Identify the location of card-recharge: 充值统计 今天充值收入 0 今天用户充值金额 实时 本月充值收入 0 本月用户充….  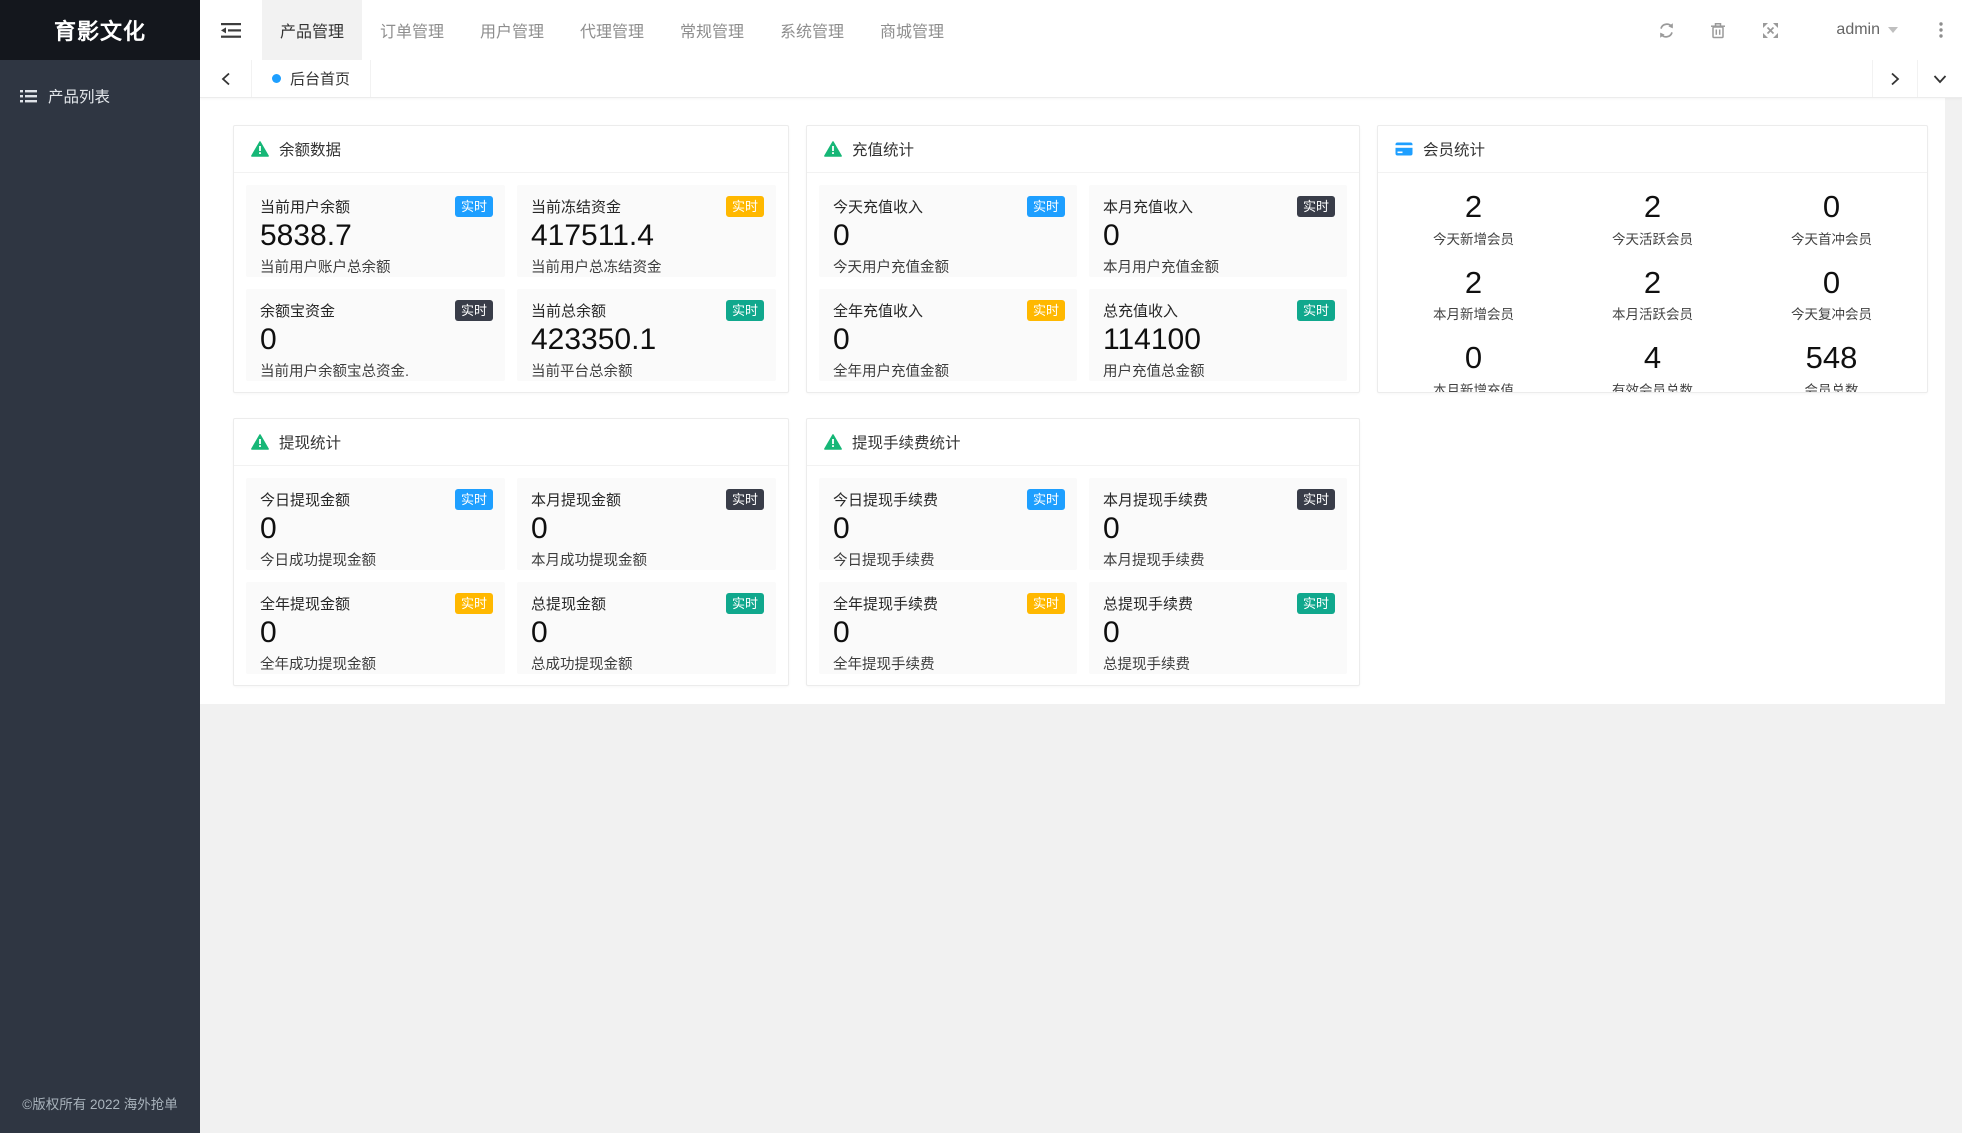
(1083, 259).